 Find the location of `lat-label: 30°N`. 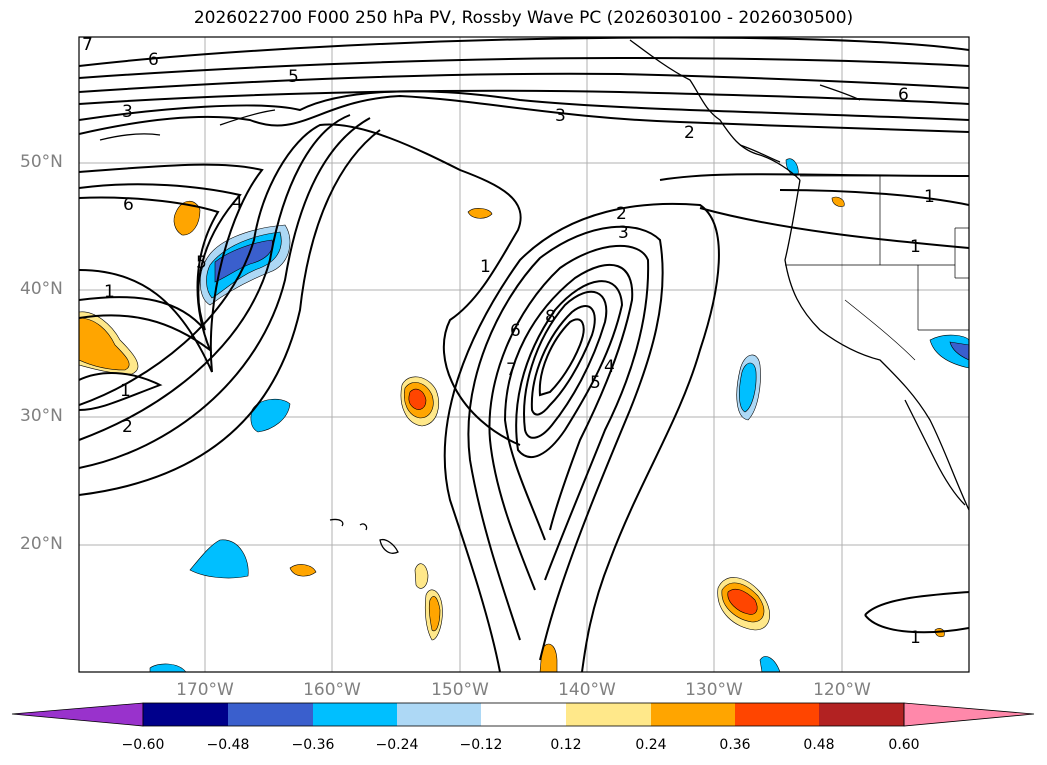

lat-label: 30°N is located at coordinates (41, 416).